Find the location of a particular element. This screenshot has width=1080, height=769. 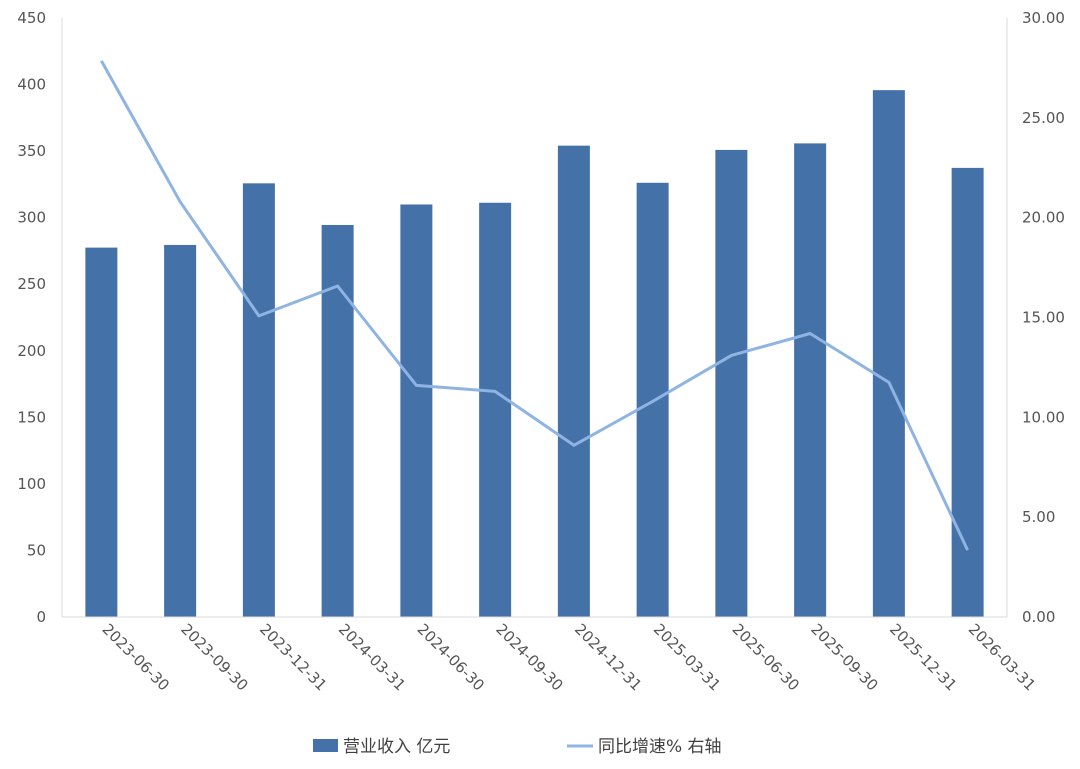

left-tick-label: 450 is located at coordinates (31, 18).